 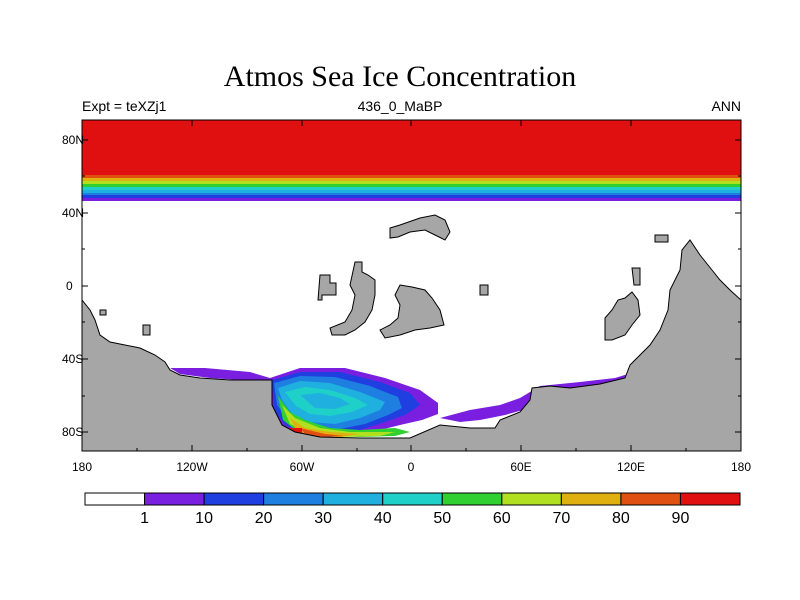 What do you see at coordinates (124, 106) in the screenshot?
I see `experiment-label: Expt = teXZj1` at bounding box center [124, 106].